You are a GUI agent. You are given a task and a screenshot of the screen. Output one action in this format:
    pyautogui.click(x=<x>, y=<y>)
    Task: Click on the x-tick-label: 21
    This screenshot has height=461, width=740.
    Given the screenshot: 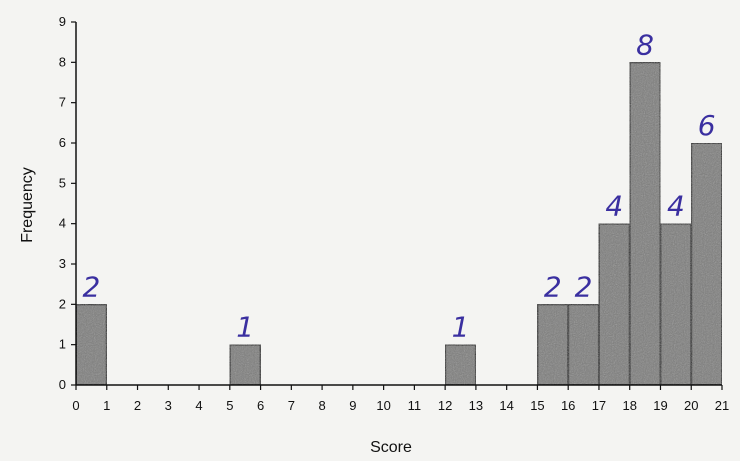 What is the action you would take?
    pyautogui.click(x=722, y=405)
    